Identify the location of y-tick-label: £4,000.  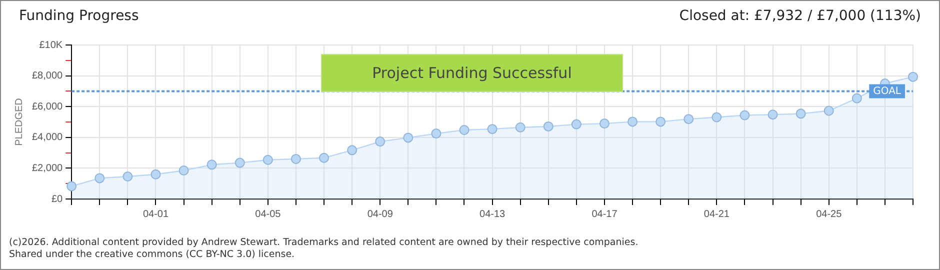
(48, 138).